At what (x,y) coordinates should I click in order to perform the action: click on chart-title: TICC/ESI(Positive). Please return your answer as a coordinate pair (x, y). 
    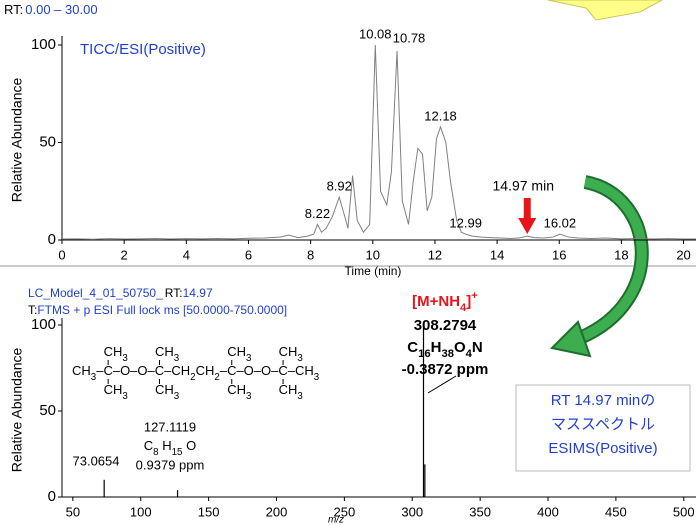
    Looking at the image, I should click on (143, 49).